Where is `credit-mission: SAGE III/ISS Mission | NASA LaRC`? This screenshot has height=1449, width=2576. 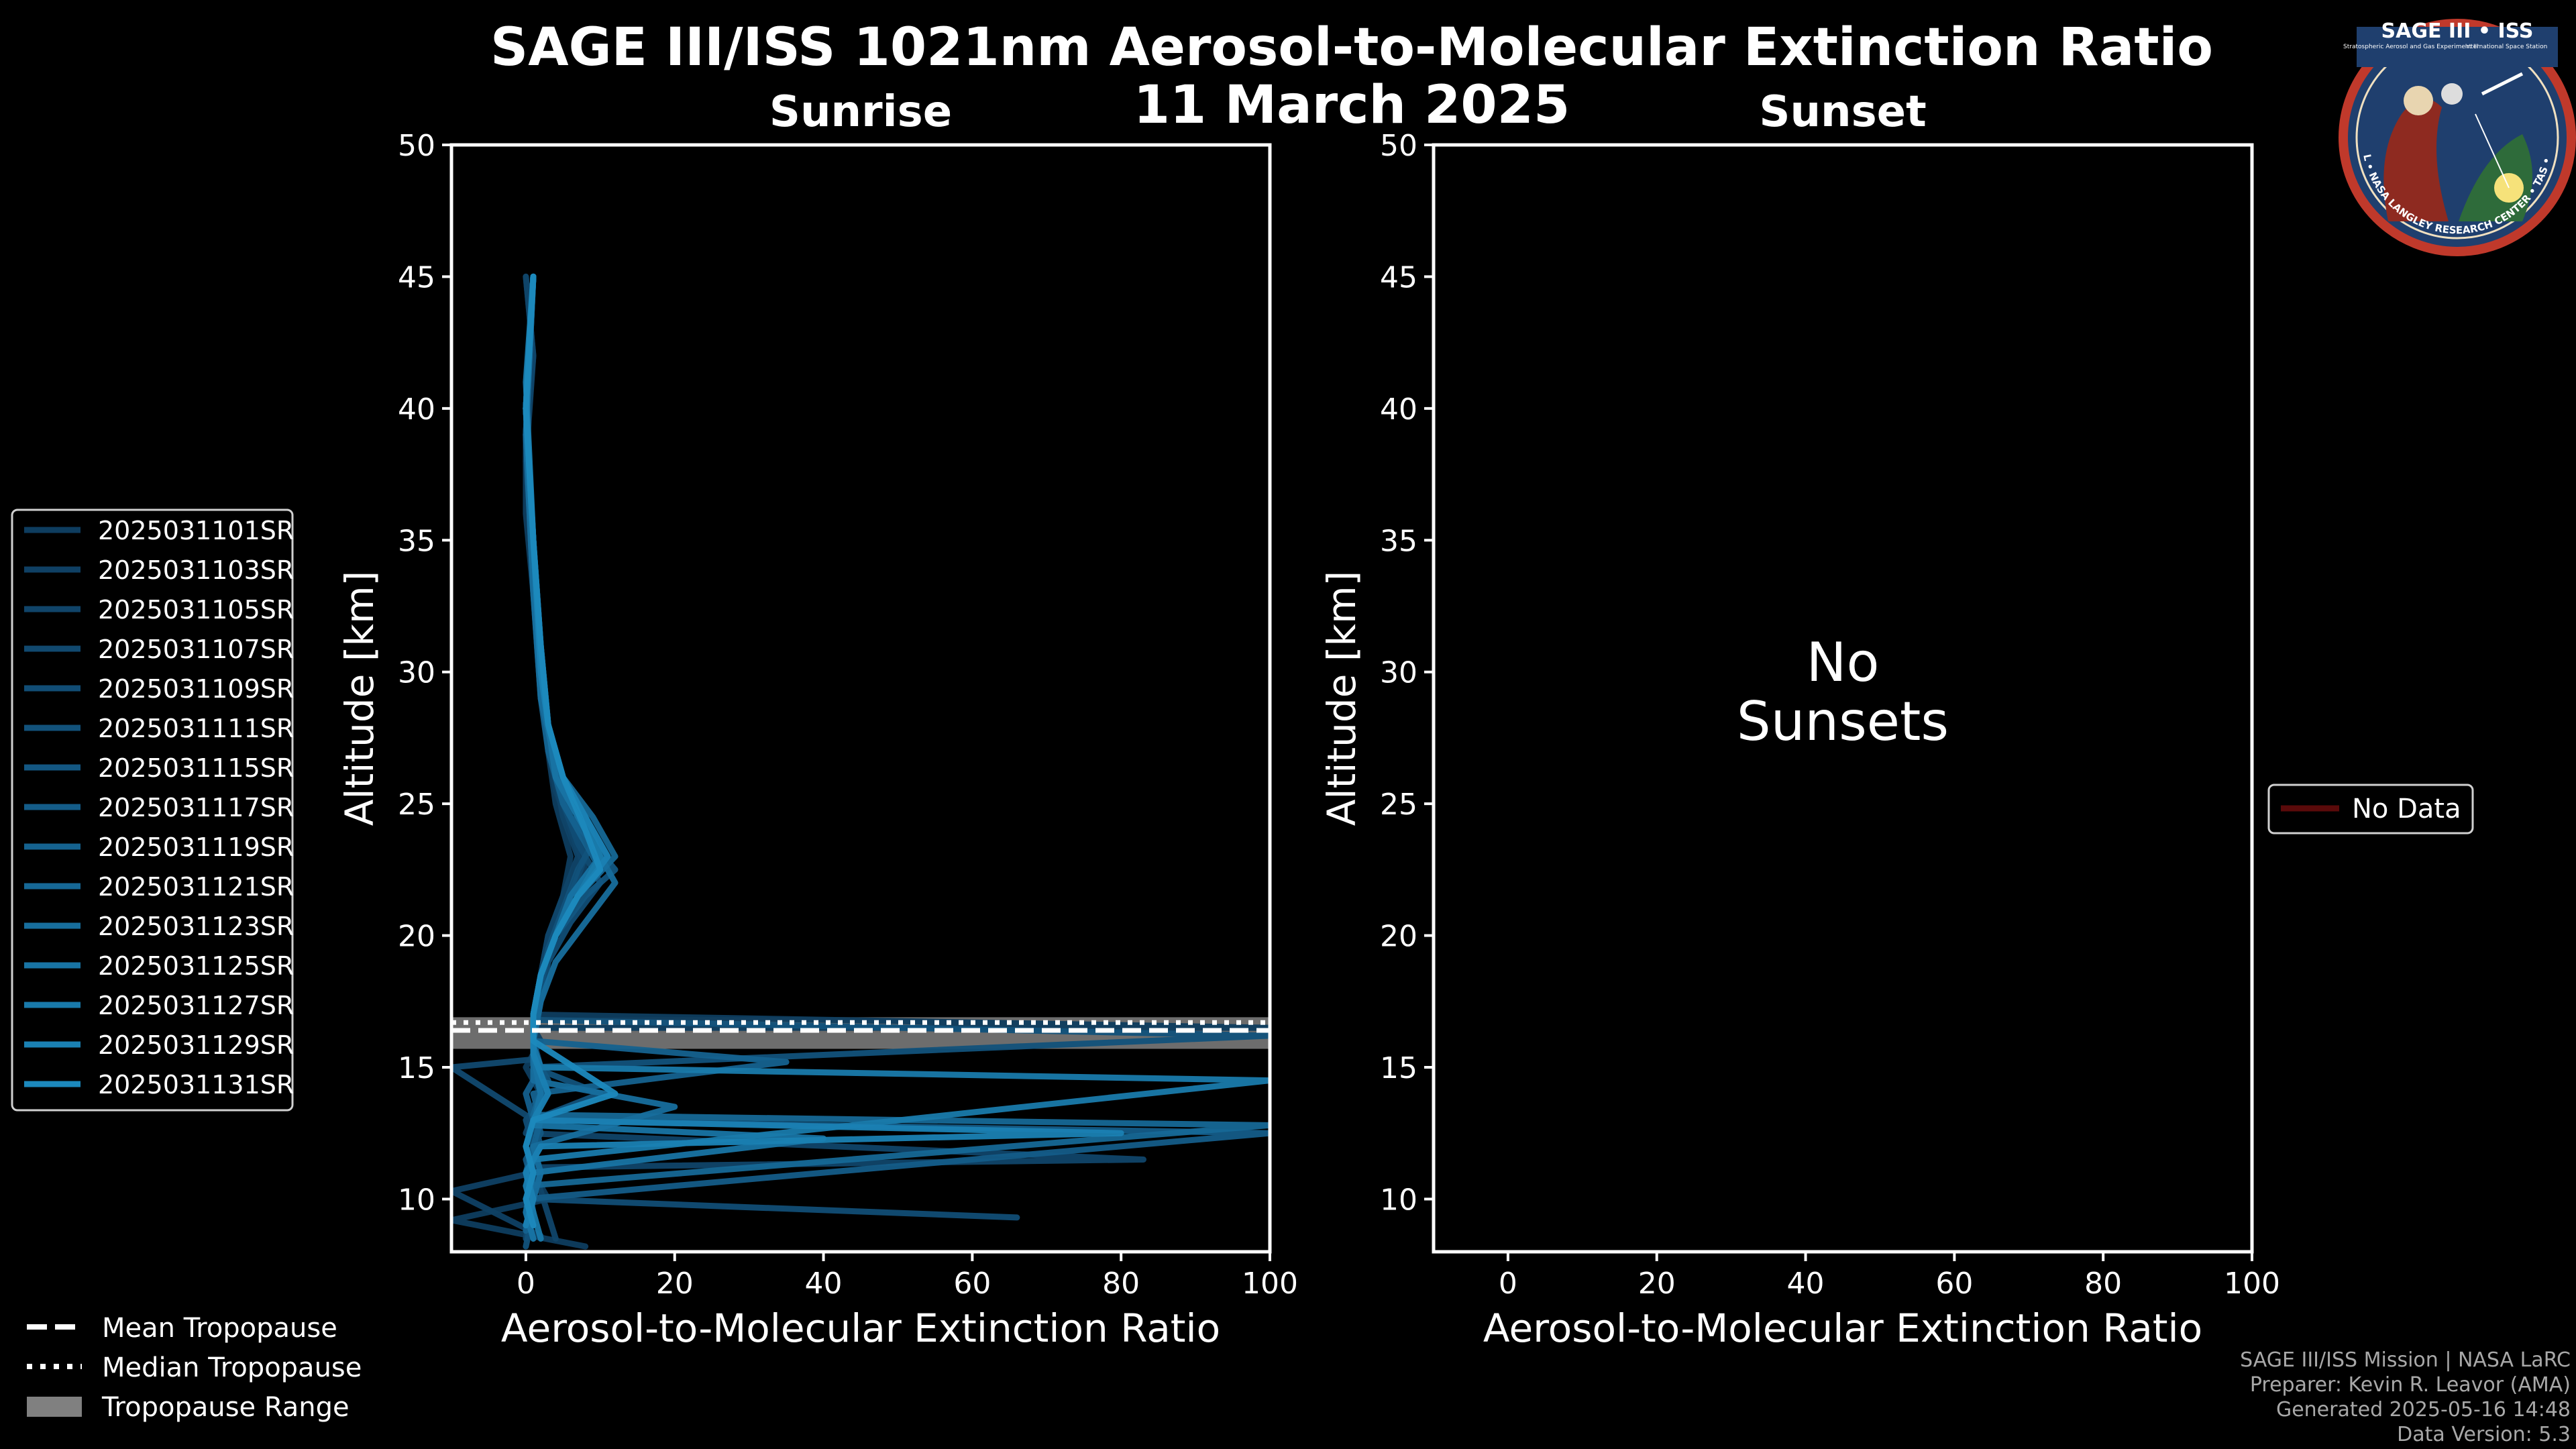
credit-mission: SAGE III/ISS Mission | NASA LaRC is located at coordinates (2405, 1360).